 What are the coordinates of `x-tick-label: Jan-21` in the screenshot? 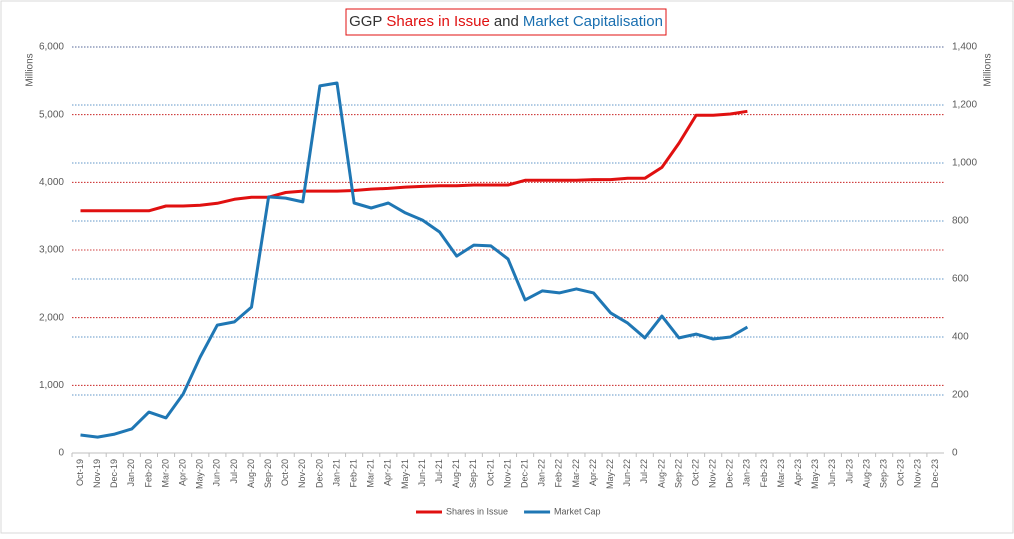 It's located at (336, 473).